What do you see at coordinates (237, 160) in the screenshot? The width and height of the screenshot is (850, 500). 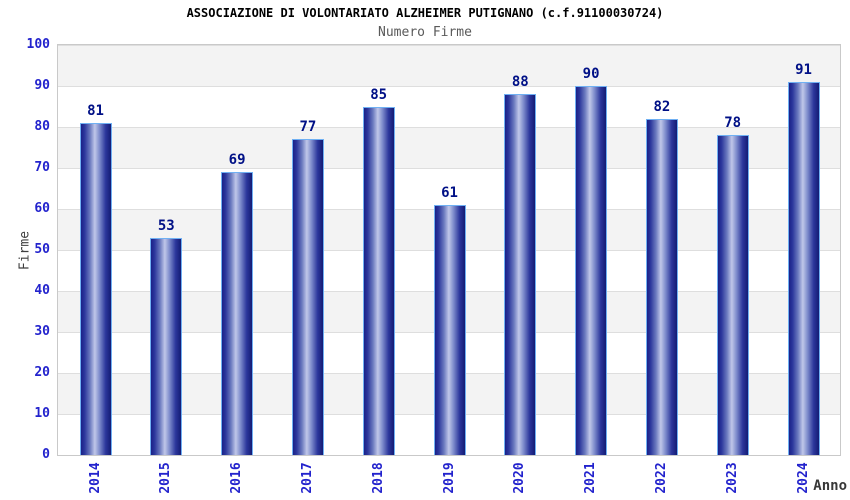 I see `bar-value-label: 69` at bounding box center [237, 160].